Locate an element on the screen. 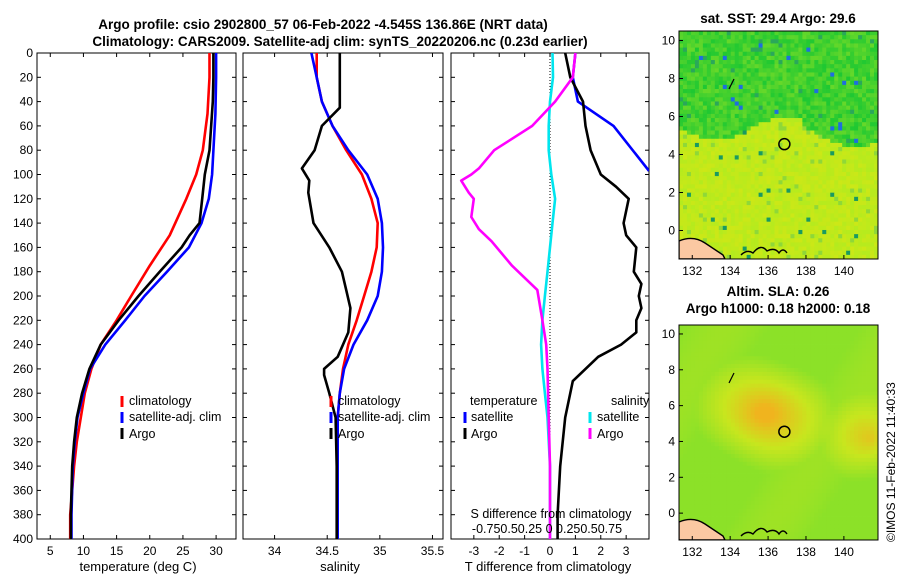 The width and height of the screenshot is (900, 580). y-tick-label: 60 is located at coordinates (27, 126).